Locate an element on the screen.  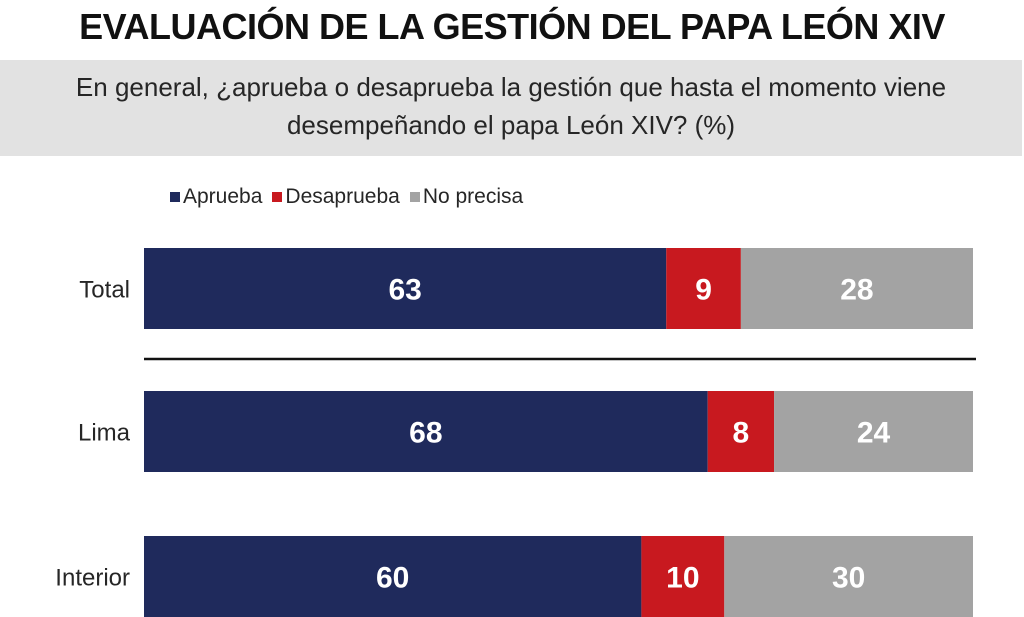
data-label-total-desaprueba: 9 is located at coordinates (703, 290).